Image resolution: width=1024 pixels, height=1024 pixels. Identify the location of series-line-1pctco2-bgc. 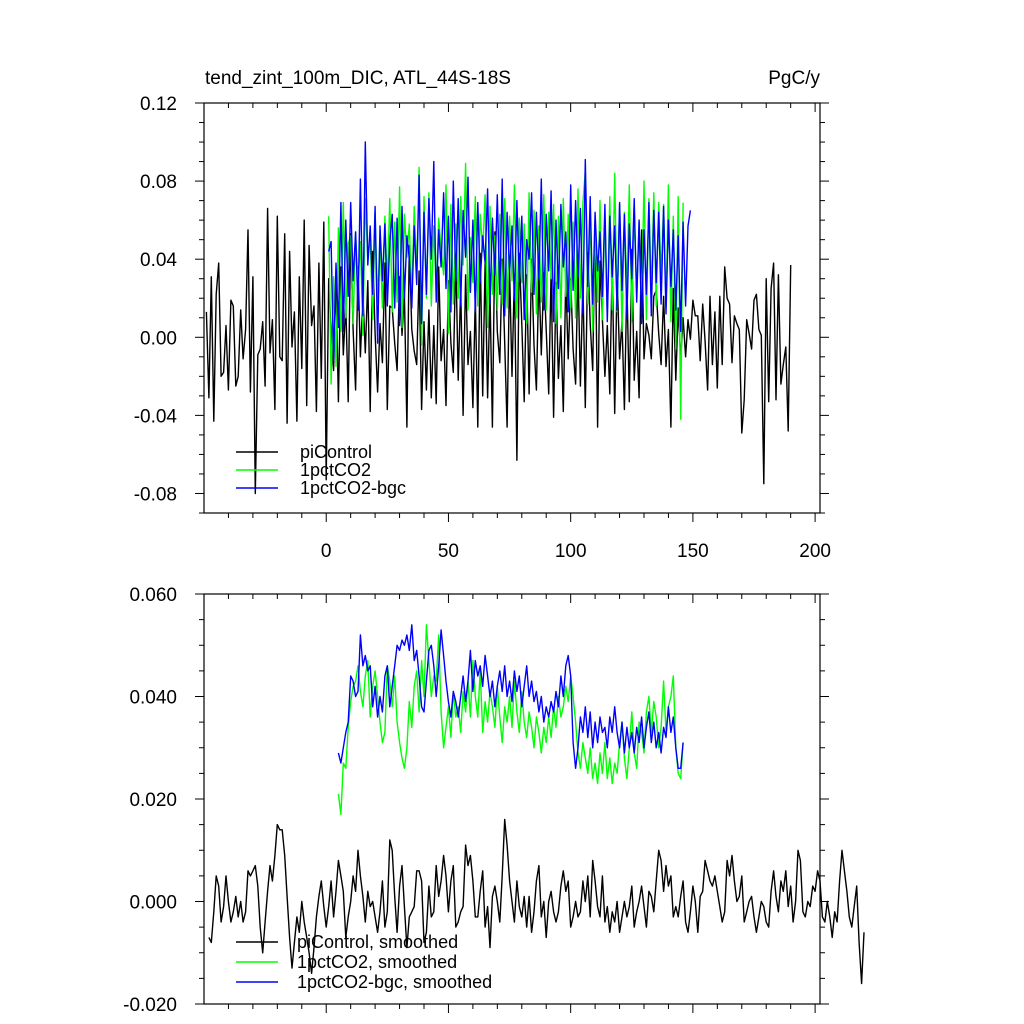
(510, 251).